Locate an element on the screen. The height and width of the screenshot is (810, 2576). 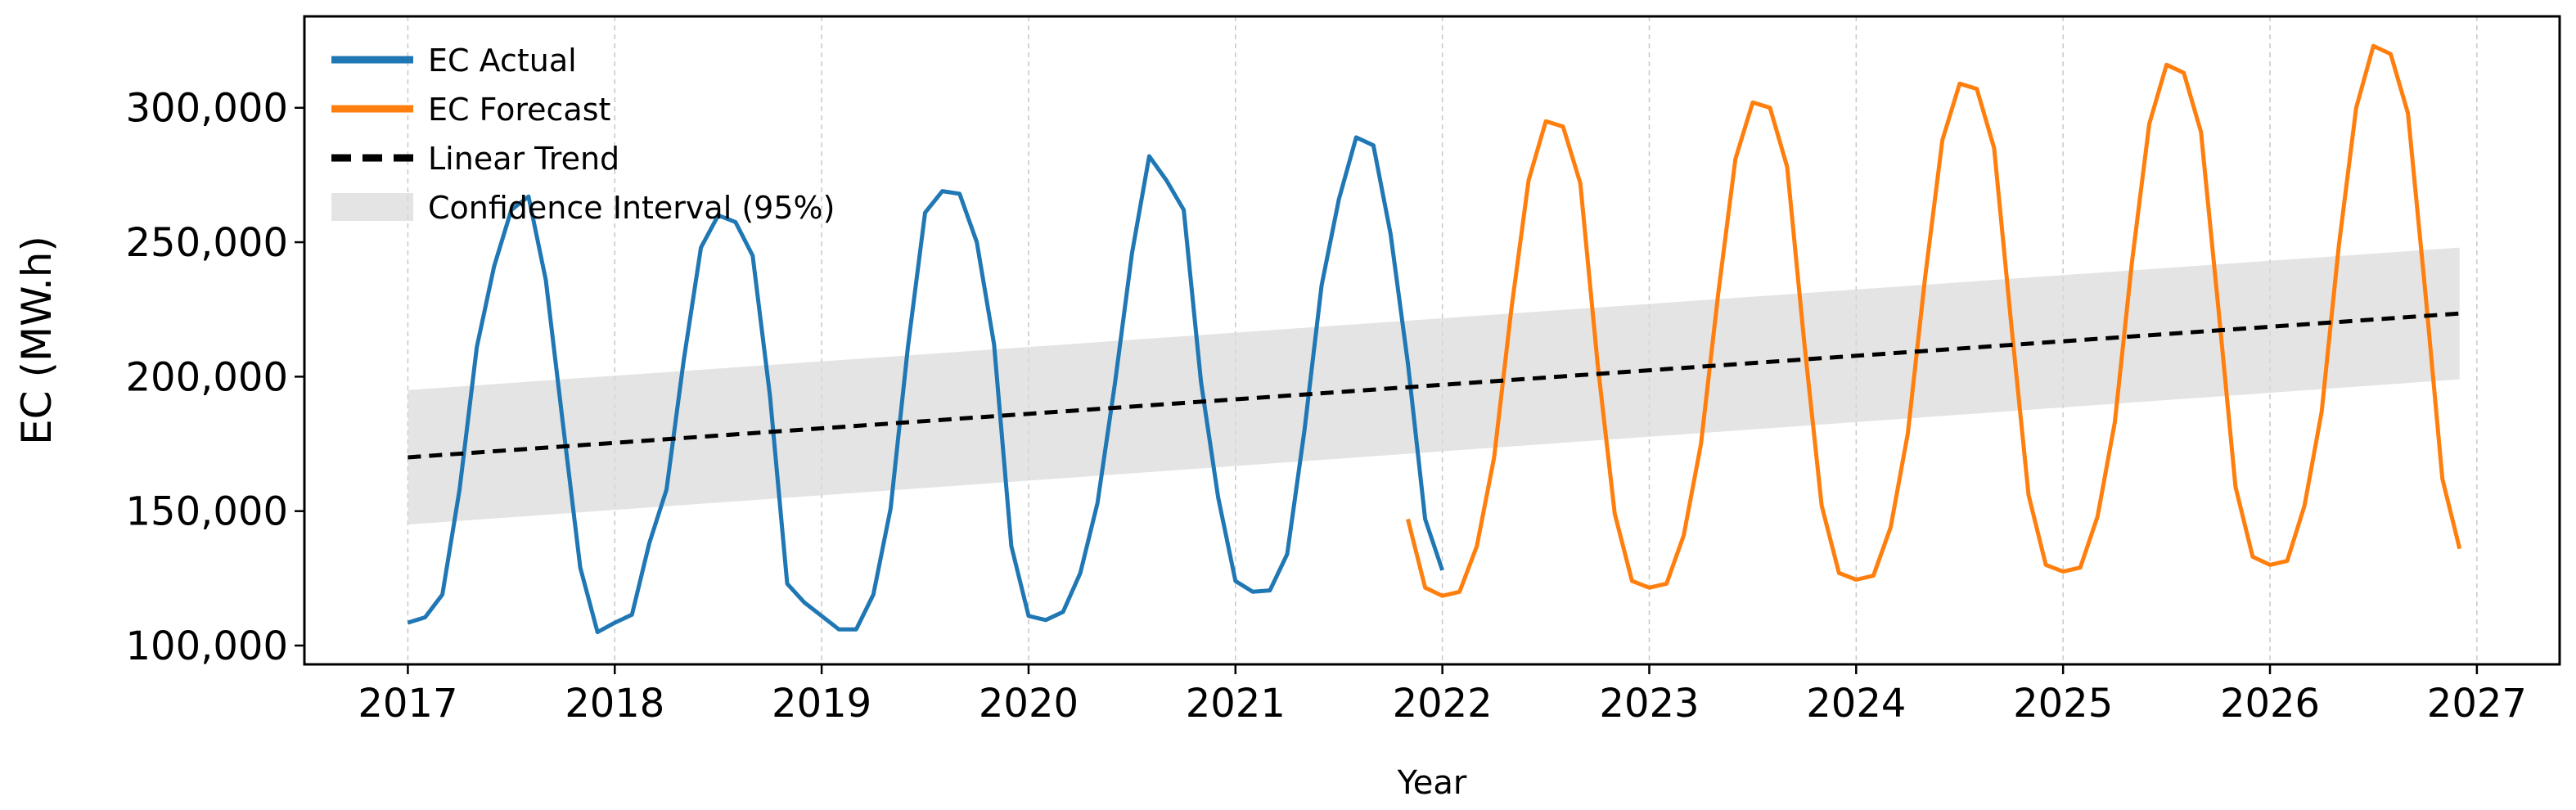
x-tick-label: 2026 is located at coordinates (2270, 704).